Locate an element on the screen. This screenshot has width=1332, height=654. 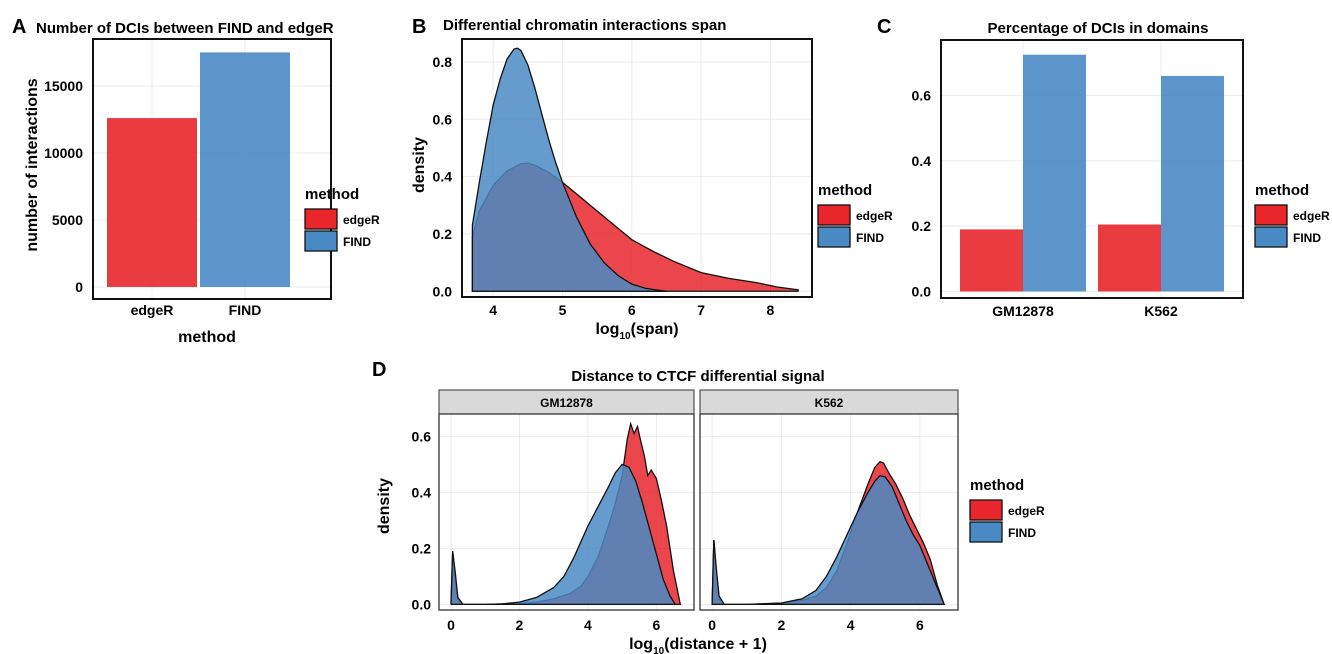
panel-b-title: Differential chromatin interactions span is located at coordinates (584, 25).